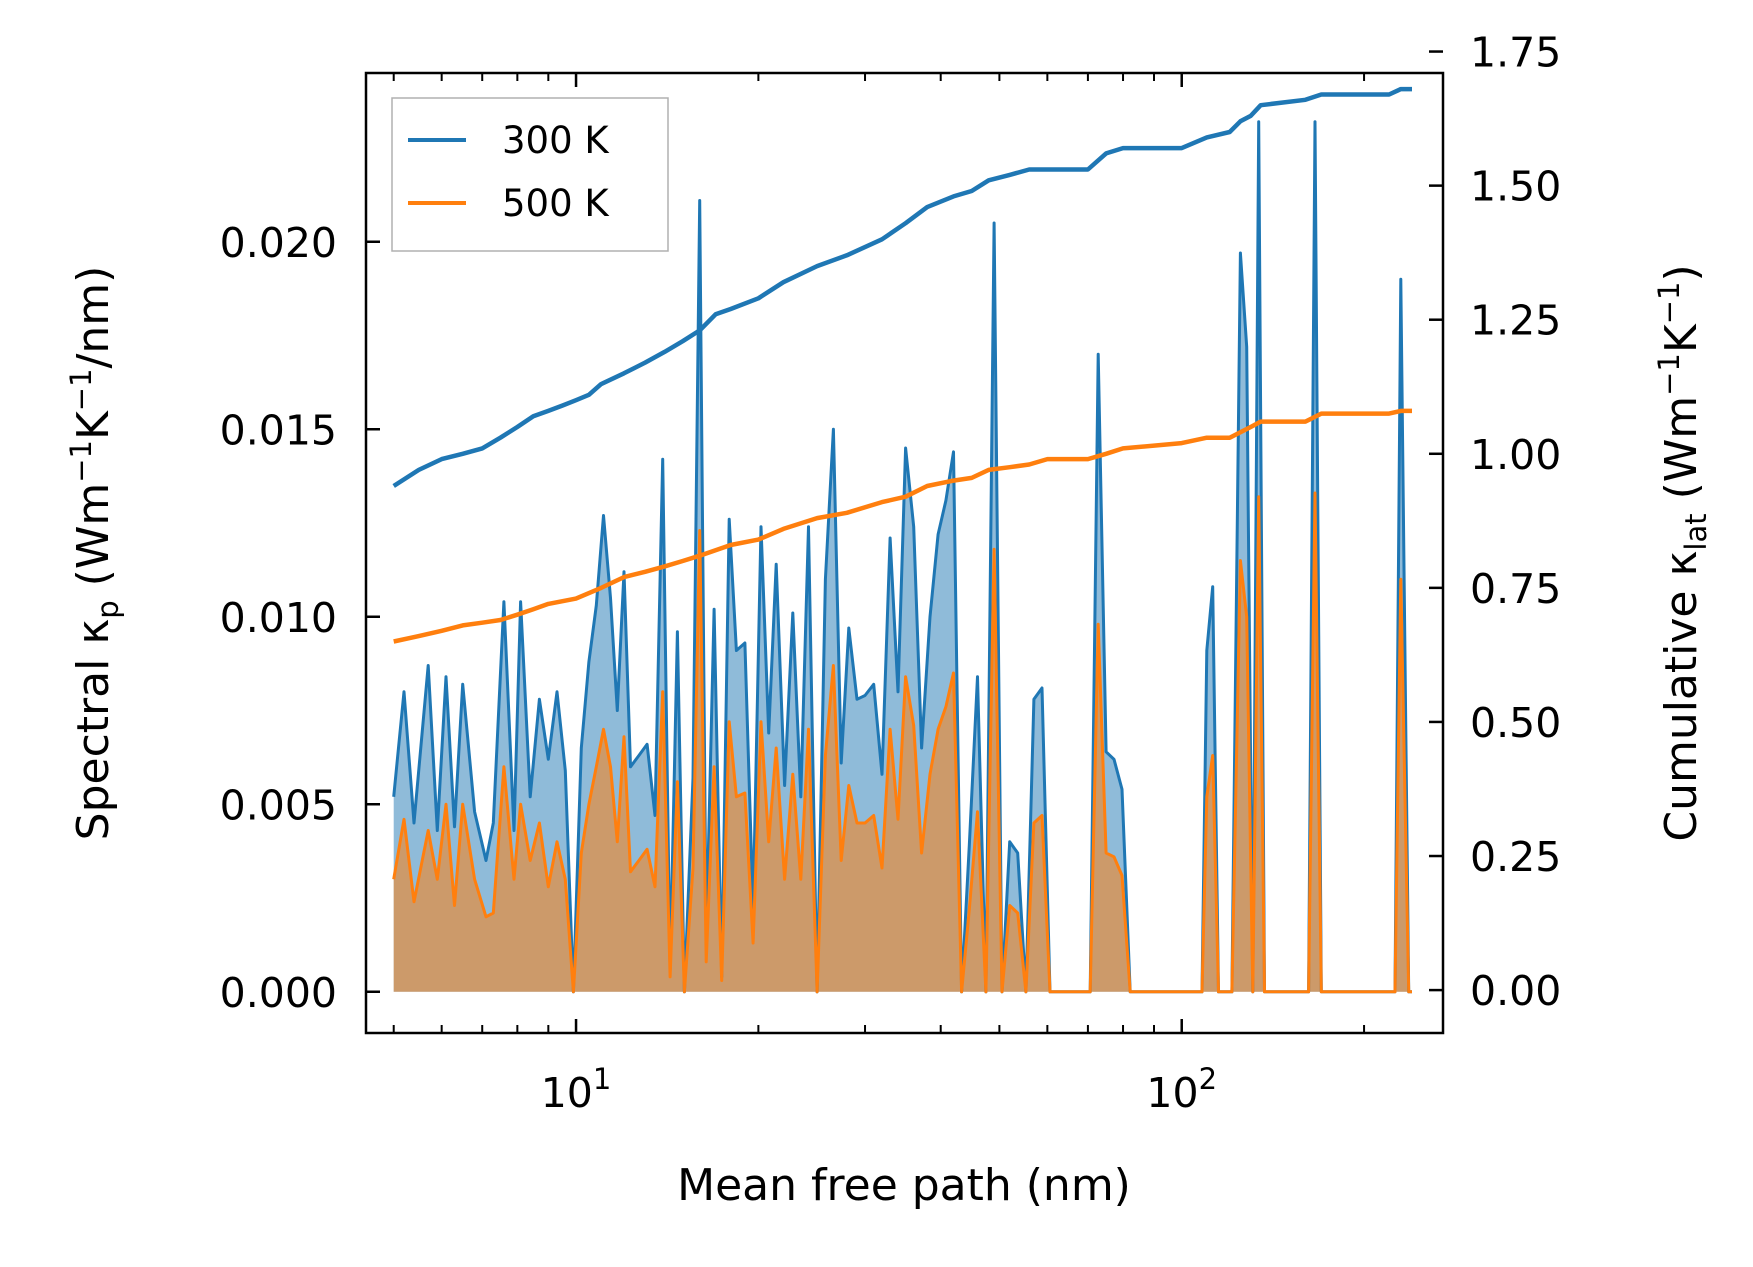 The width and height of the screenshot is (1753, 1267). I want to click on y-axis-right-title: Cumulative κlat (Wm−1K−1), so click(1682, 552).